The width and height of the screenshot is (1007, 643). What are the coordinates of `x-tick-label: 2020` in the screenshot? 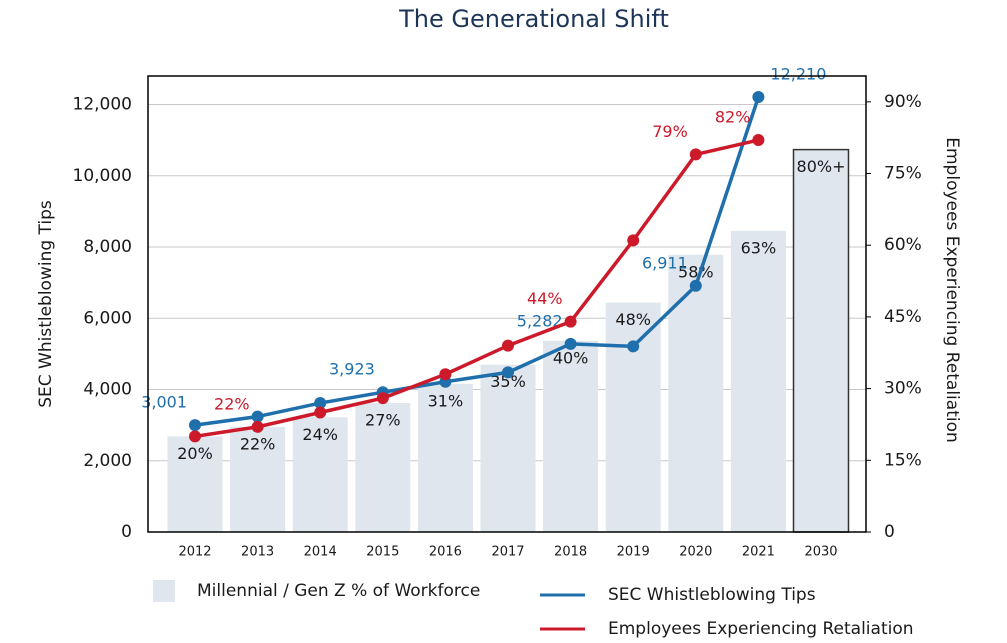 It's located at (695, 552).